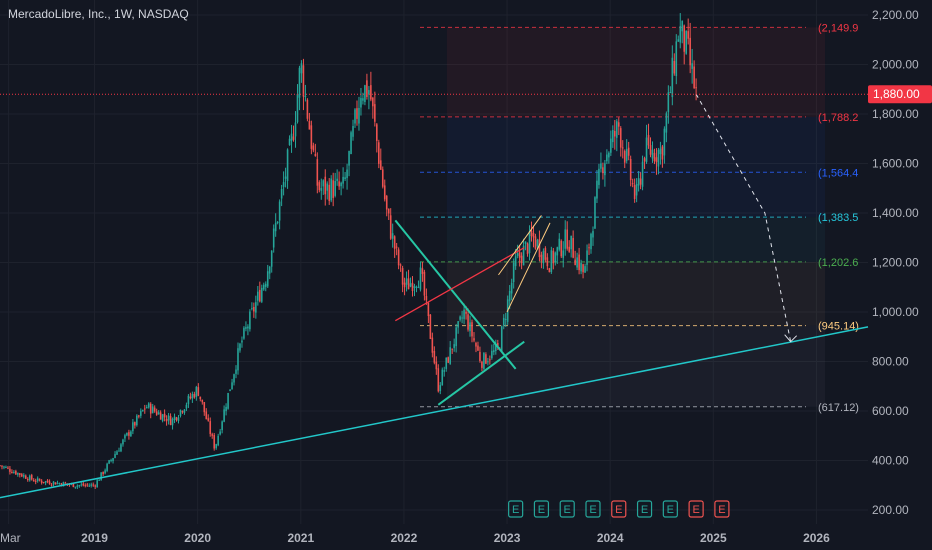 Image resolution: width=932 pixels, height=550 pixels. Describe the element at coordinates (300, 538) in the screenshot. I see `x-axis-tick-label: 2021` at that location.